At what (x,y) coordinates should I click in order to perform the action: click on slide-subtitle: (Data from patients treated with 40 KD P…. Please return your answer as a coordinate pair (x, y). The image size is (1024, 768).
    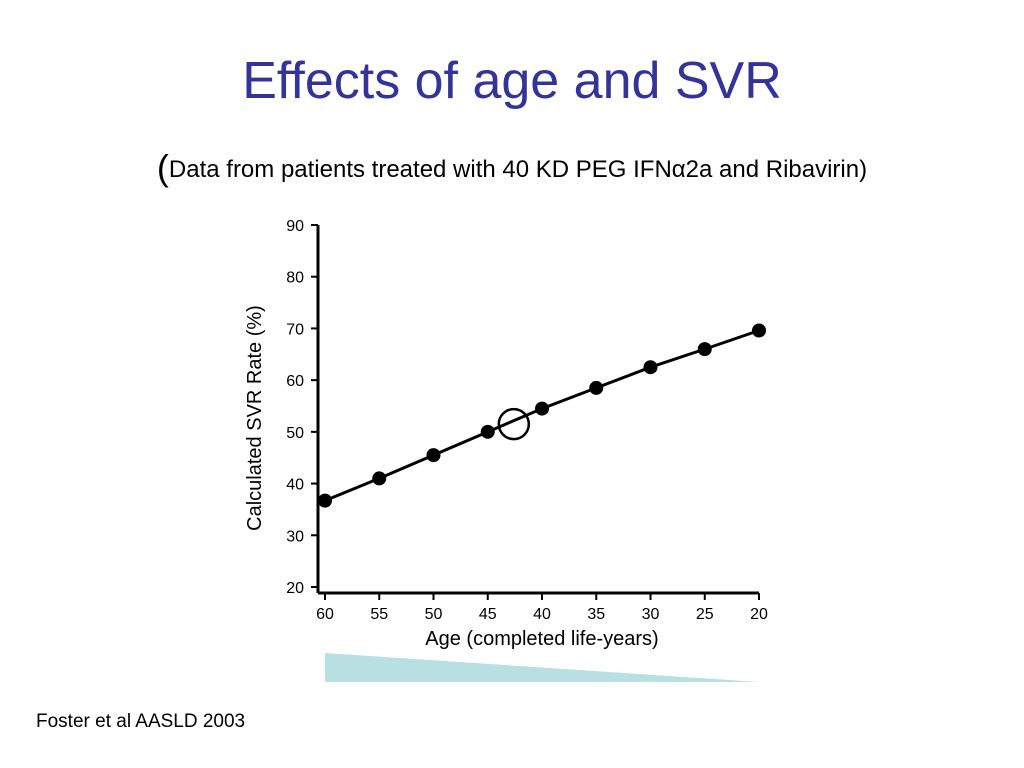
    Looking at the image, I should click on (512, 167).